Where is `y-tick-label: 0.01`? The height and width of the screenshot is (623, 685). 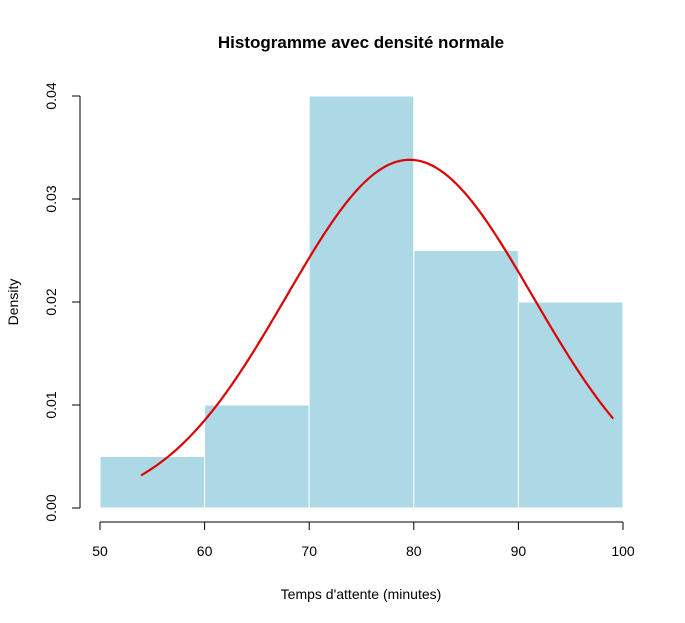 y-tick-label: 0.01 is located at coordinates (51, 404).